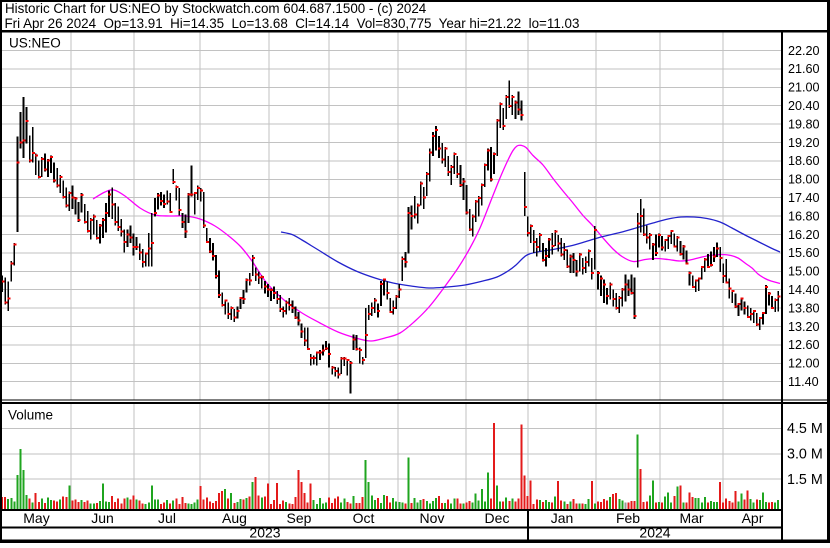 The image size is (830, 548). Describe the element at coordinates (35, 43) in the screenshot. I see `svg-text: US:NEO` at that location.